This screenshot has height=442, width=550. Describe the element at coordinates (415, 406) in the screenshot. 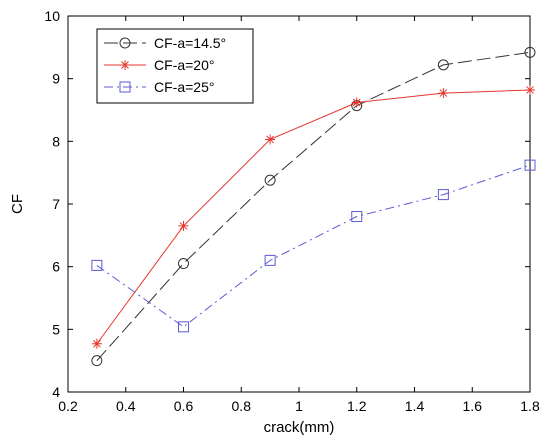

I see `x-tick-label: 1.4` at that location.